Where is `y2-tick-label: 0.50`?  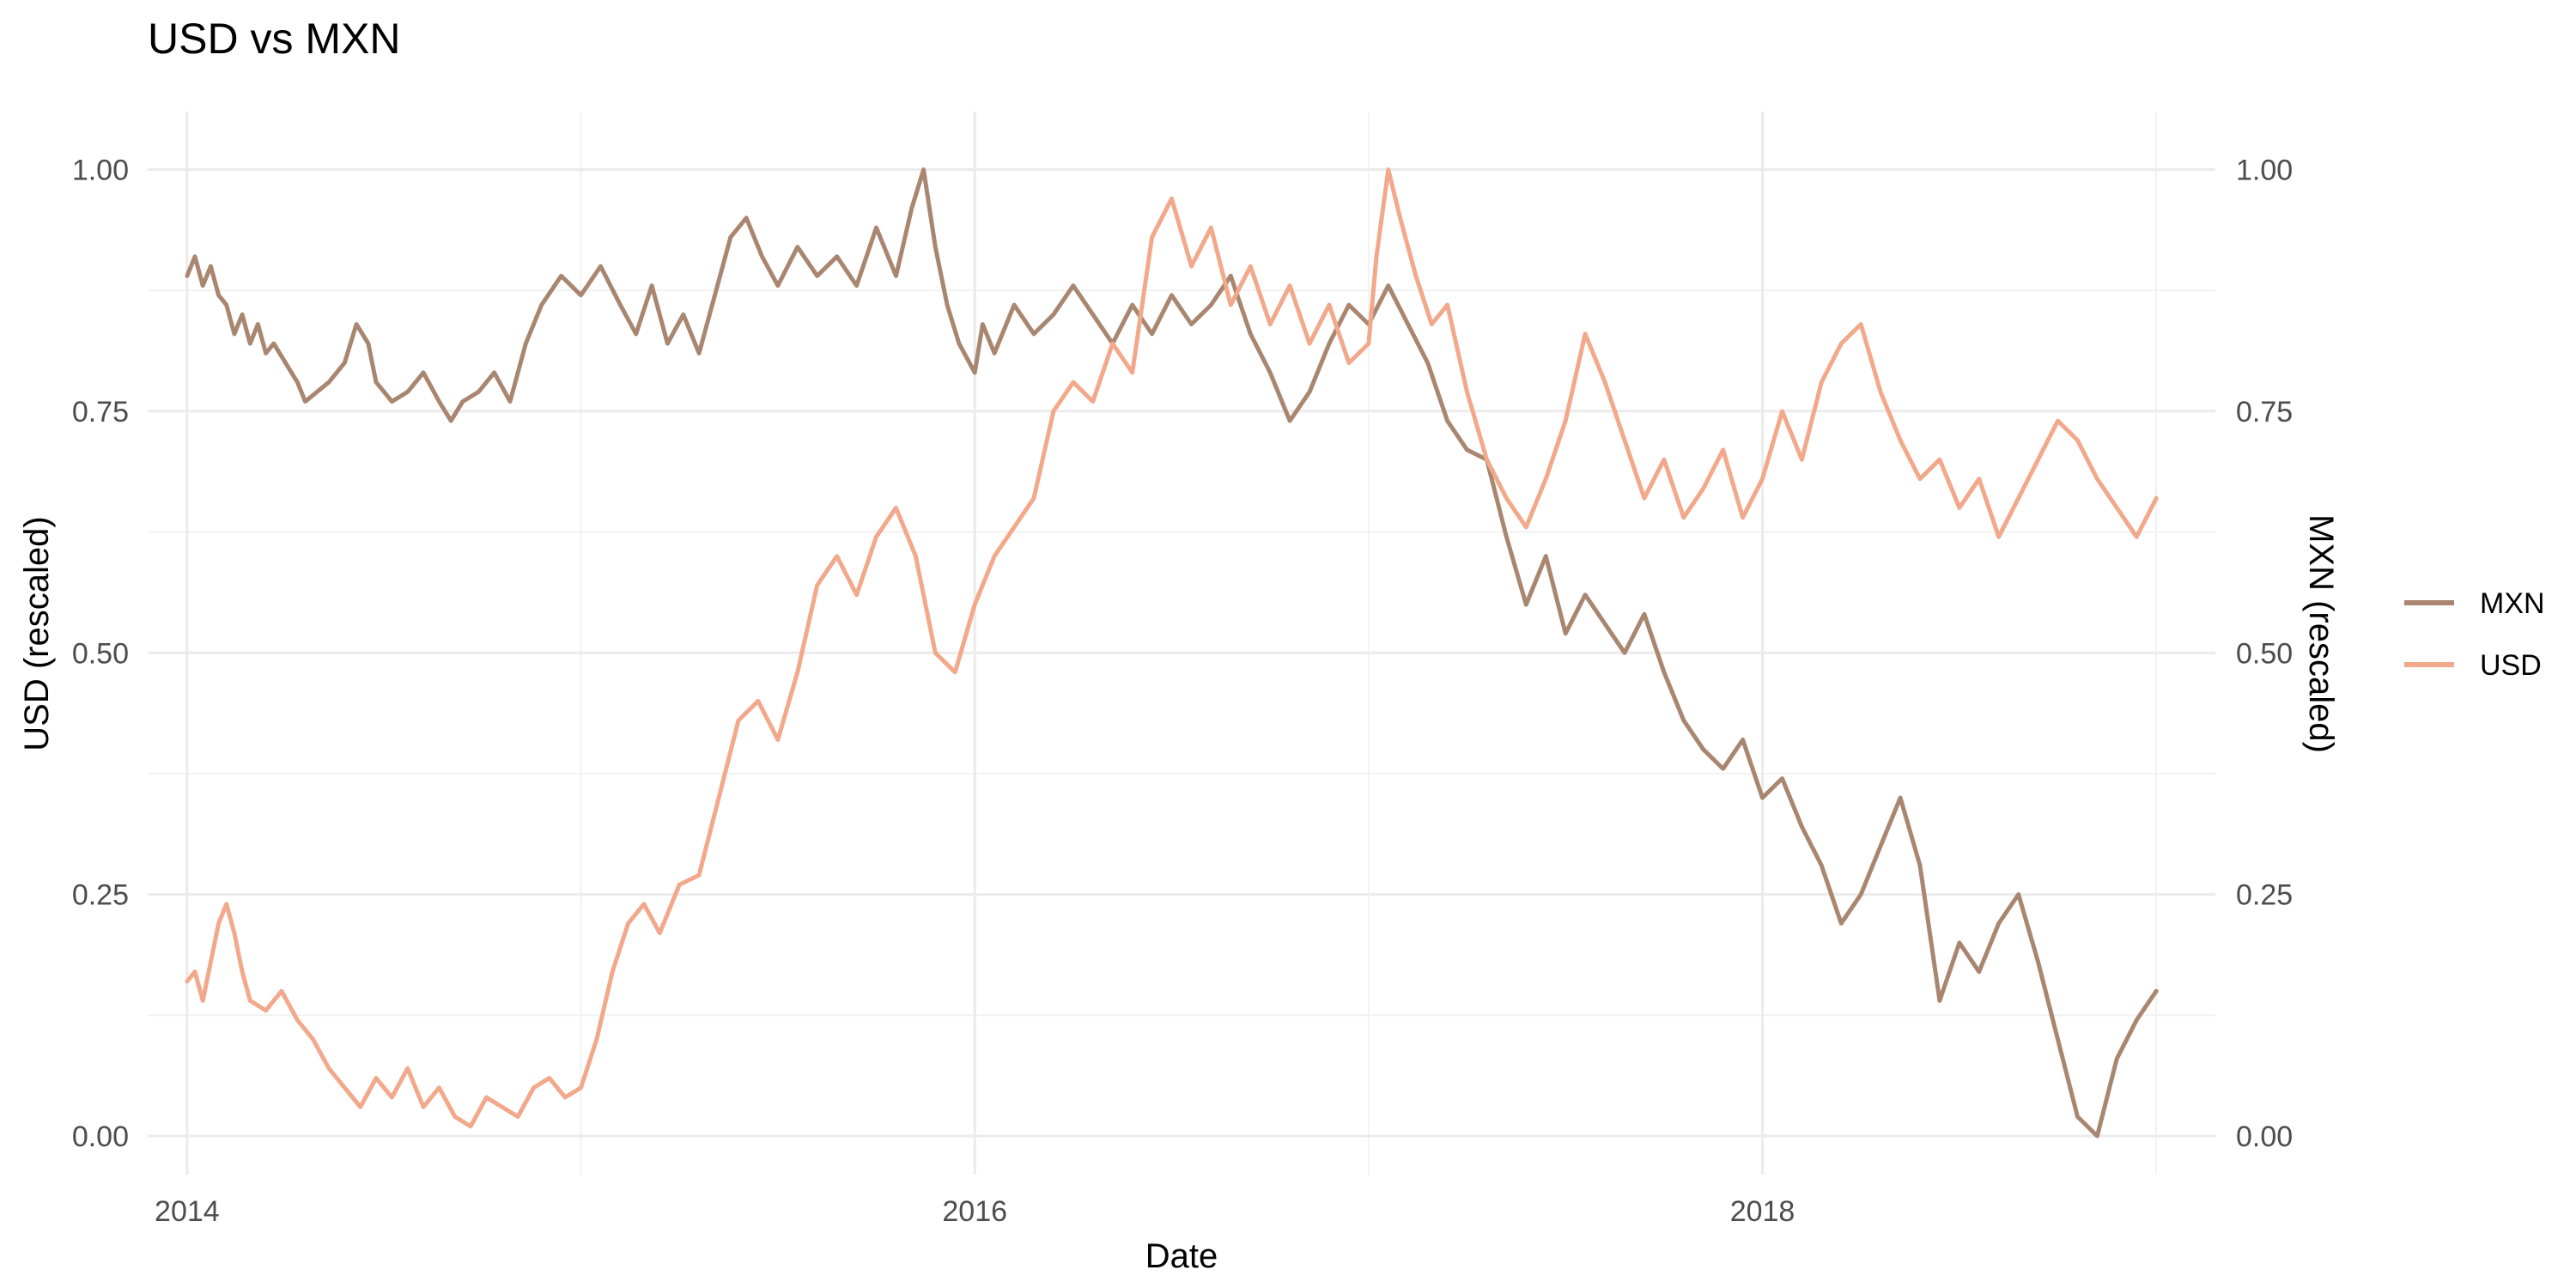
y2-tick-label: 0.50 is located at coordinates (2265, 653).